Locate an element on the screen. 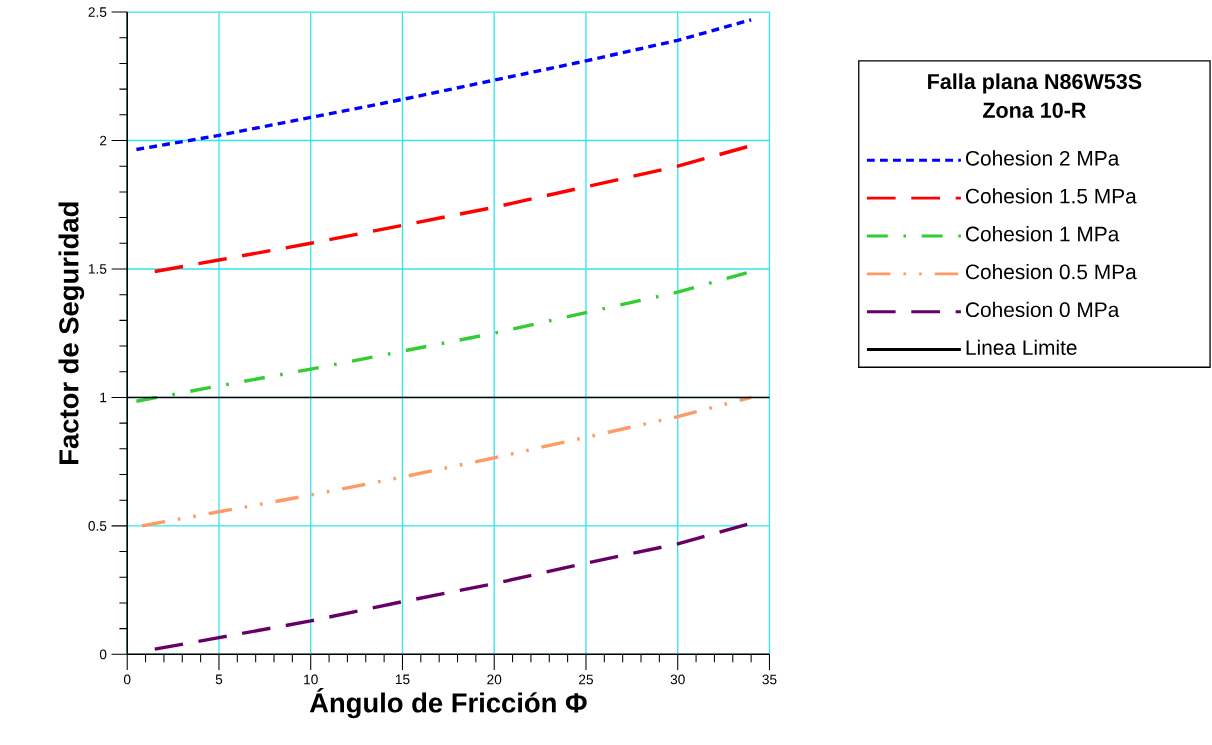 The height and width of the screenshot is (745, 1212). y-axis-title: Factor de Seguridad is located at coordinates (71, 333).